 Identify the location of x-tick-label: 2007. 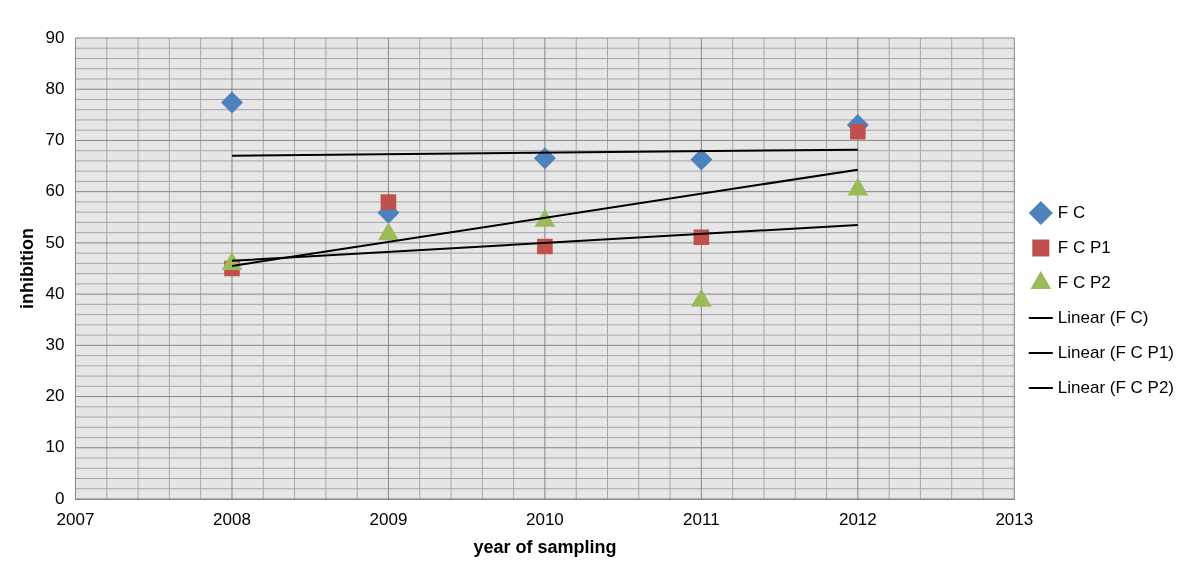
(75, 519).